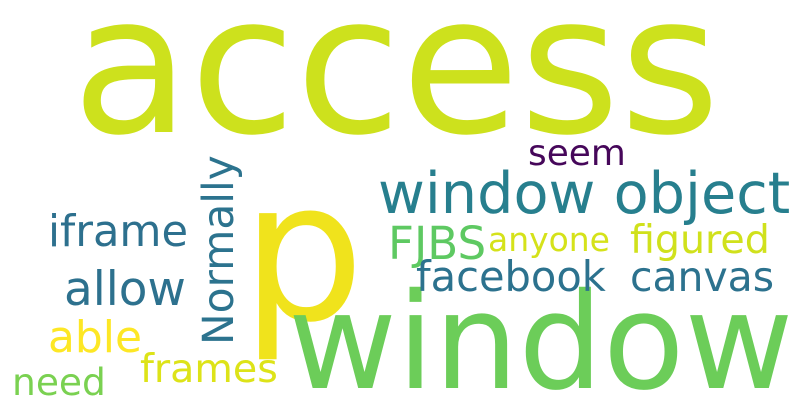  Describe the element at coordinates (125, 289) in the screenshot. I see `word-allow: allow` at that location.